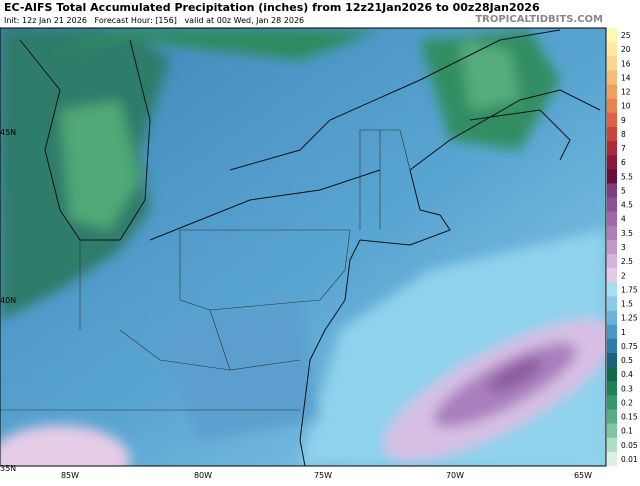 The image size is (640, 486). I want to click on lon-label: 70W, so click(455, 475).